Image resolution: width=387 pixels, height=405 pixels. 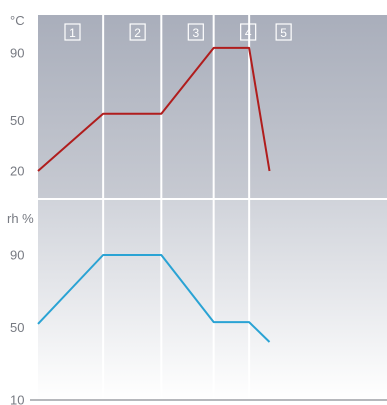 I want to click on y-tick-label: 20, so click(x=17, y=171).